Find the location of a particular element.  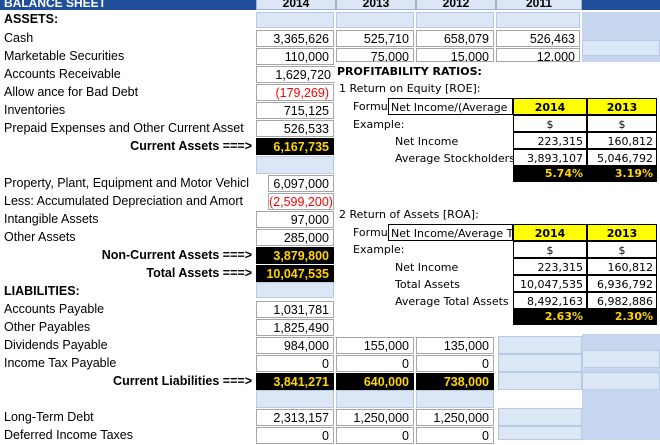

year-header-2012: 2012 is located at coordinates (456, 5).